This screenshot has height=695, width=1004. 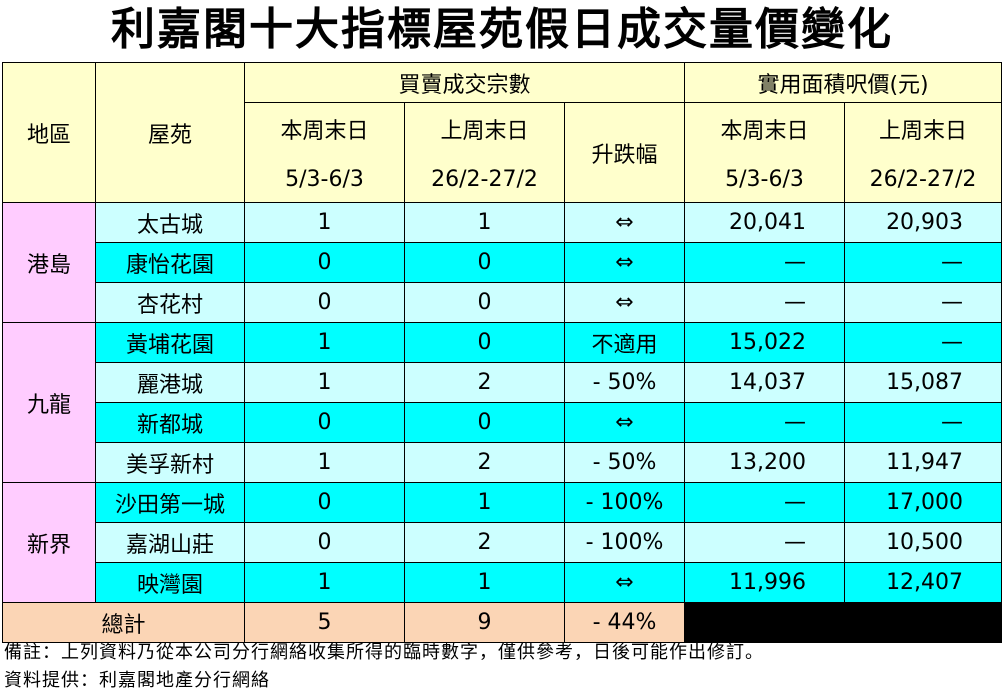 What do you see at coordinates (502, 29) in the screenshot?
I see `page-title: 利嘉閣十大指標屋苑假日成交量價變化` at bounding box center [502, 29].